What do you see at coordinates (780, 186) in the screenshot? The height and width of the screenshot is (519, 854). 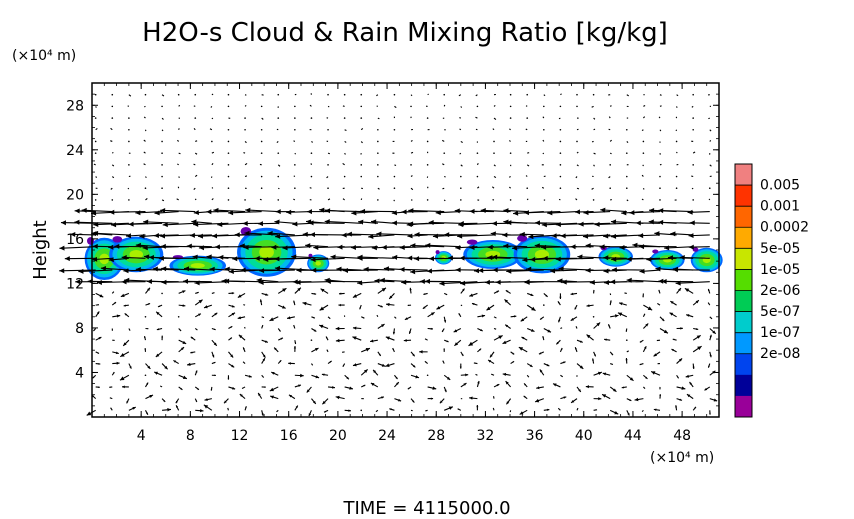 I see `colorbar-label: 0.005` at bounding box center [780, 186].